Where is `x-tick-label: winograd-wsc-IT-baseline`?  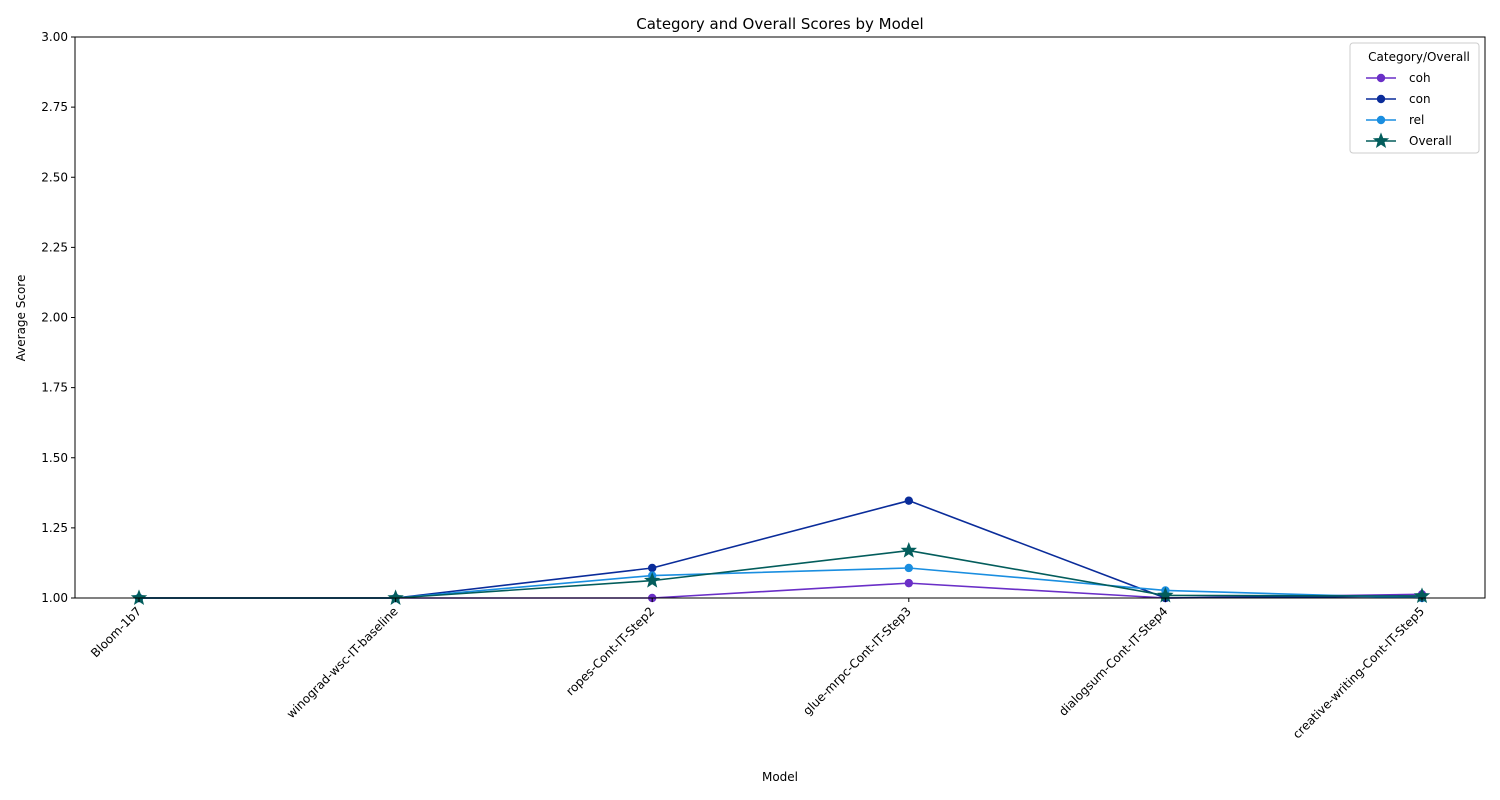 x-tick-label: winograd-wsc-IT-baseline is located at coordinates (342, 662).